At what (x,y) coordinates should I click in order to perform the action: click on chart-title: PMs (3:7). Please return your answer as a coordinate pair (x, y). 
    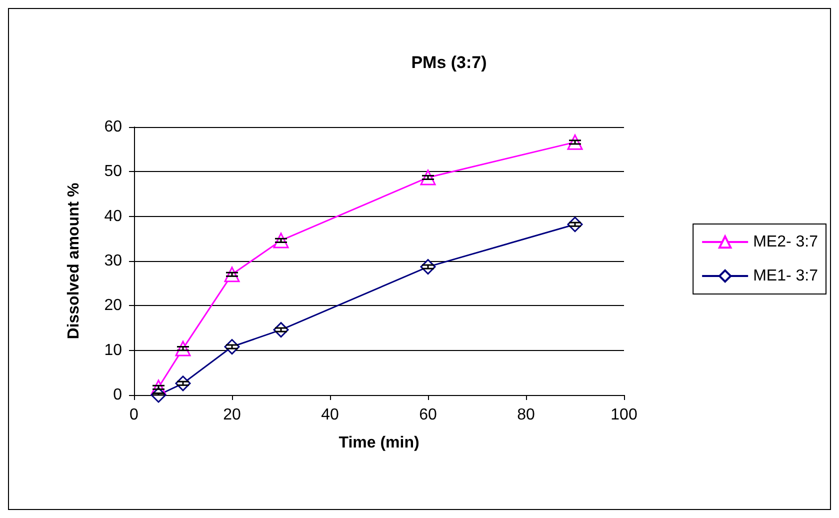
    Looking at the image, I should click on (449, 62).